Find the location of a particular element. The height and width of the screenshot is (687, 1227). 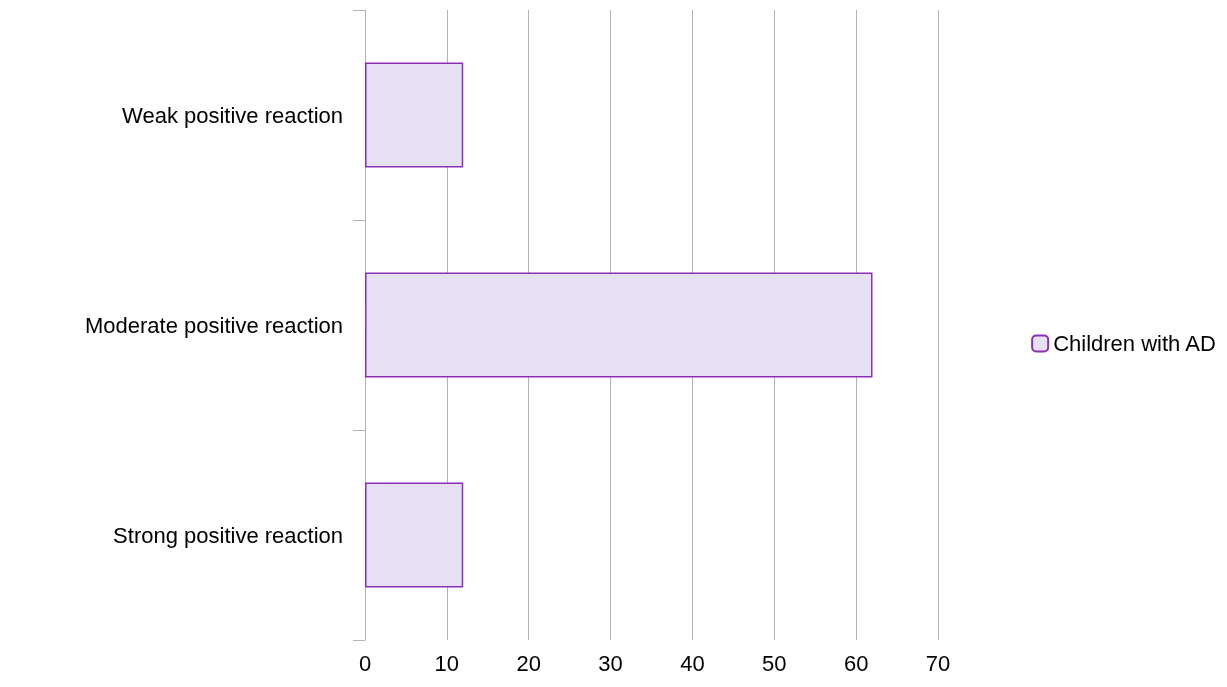

x-tick-label: 60 is located at coordinates (856, 663).